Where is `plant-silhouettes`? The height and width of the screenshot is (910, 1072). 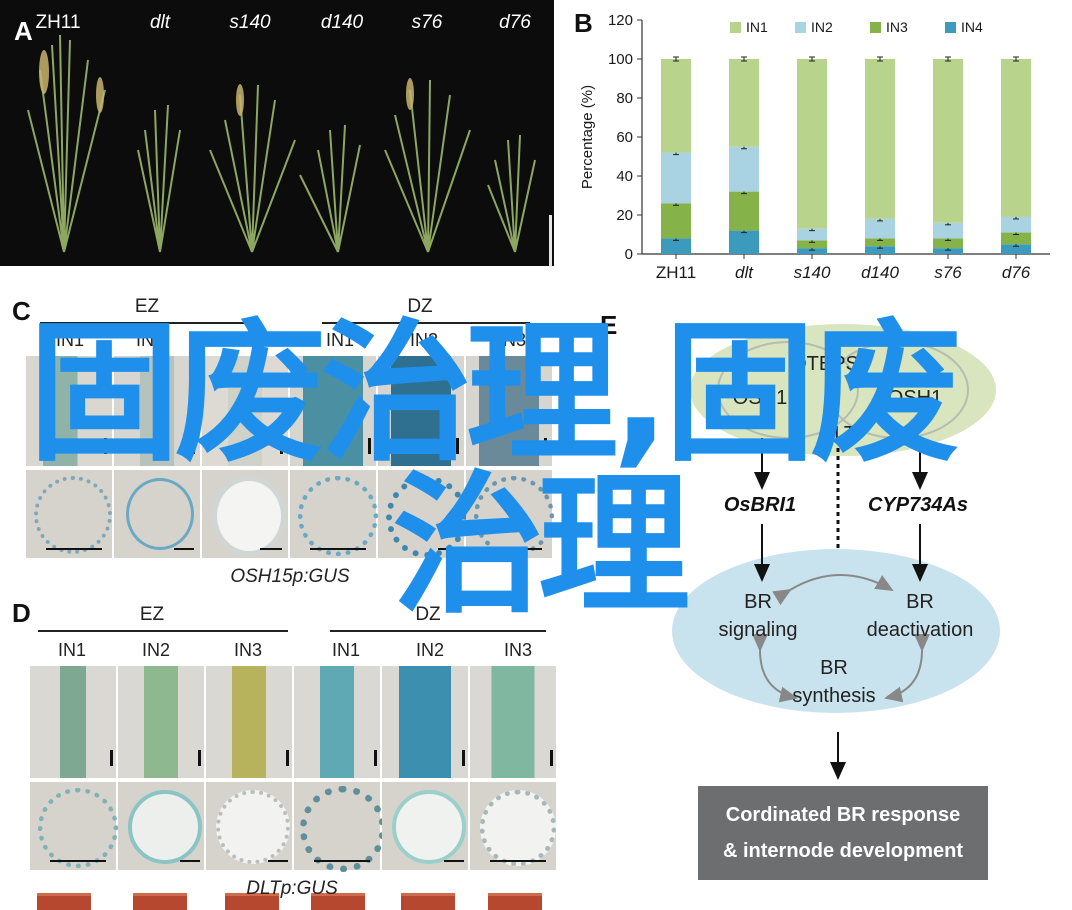 plant-silhouettes is located at coordinates (281, 143).